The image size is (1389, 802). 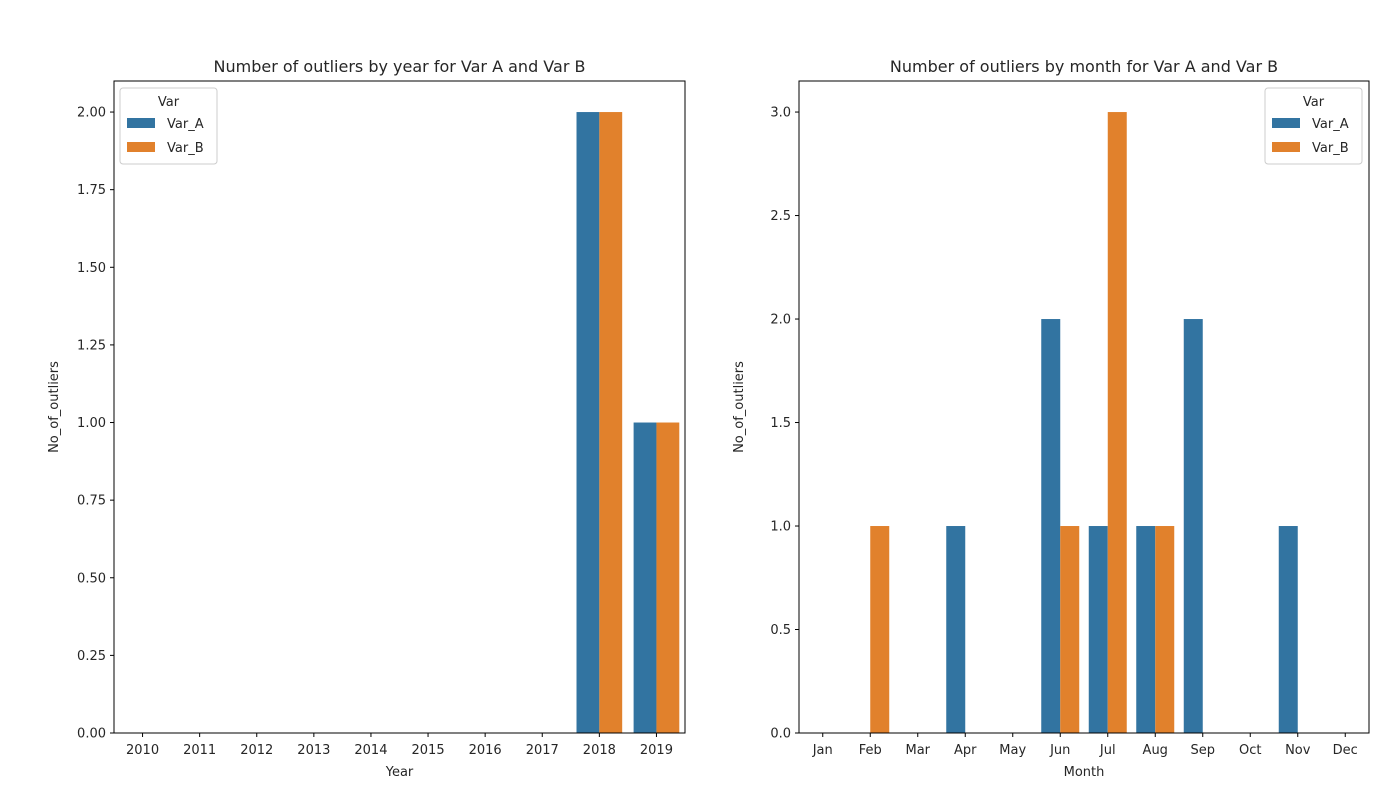 What do you see at coordinates (91, 345) in the screenshot?
I see `y-tick-label: 1.25` at bounding box center [91, 345].